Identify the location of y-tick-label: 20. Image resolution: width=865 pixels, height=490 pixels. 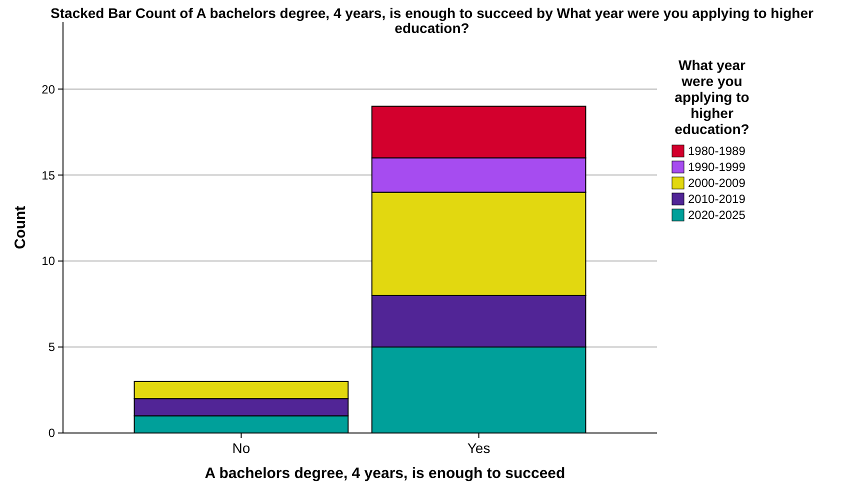
(49, 89).